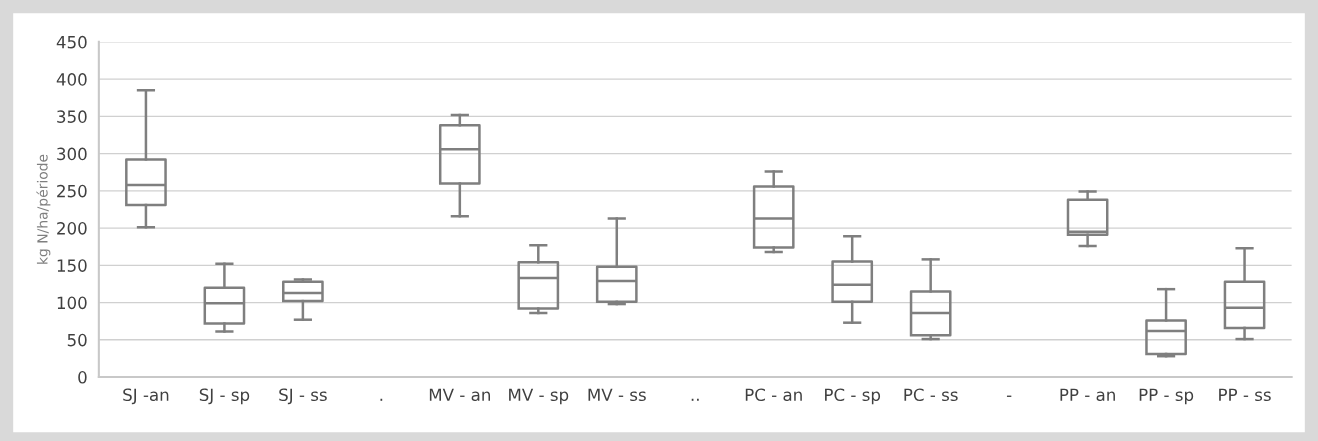 Image resolution: width=1318 pixels, height=441 pixels. I want to click on x-tick-label: MV - an, so click(459, 395).